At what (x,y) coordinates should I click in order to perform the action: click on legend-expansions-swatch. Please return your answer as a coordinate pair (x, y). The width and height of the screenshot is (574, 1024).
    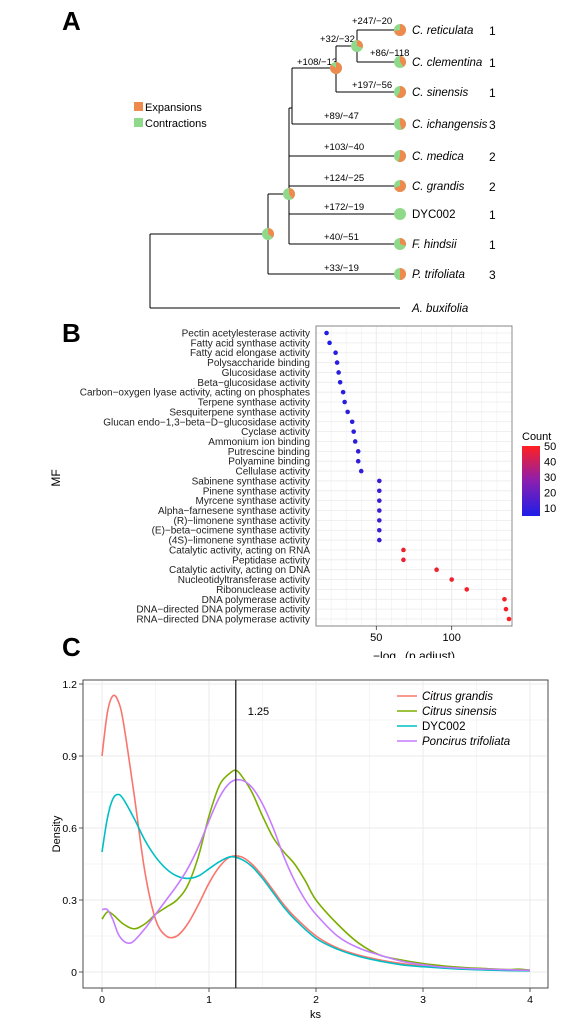
    Looking at the image, I should click on (138, 106).